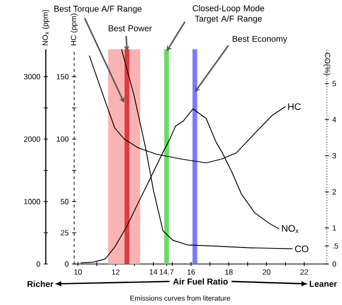  Describe the element at coordinates (301, 249) in the screenshot. I see `series-label: CO` at that location.